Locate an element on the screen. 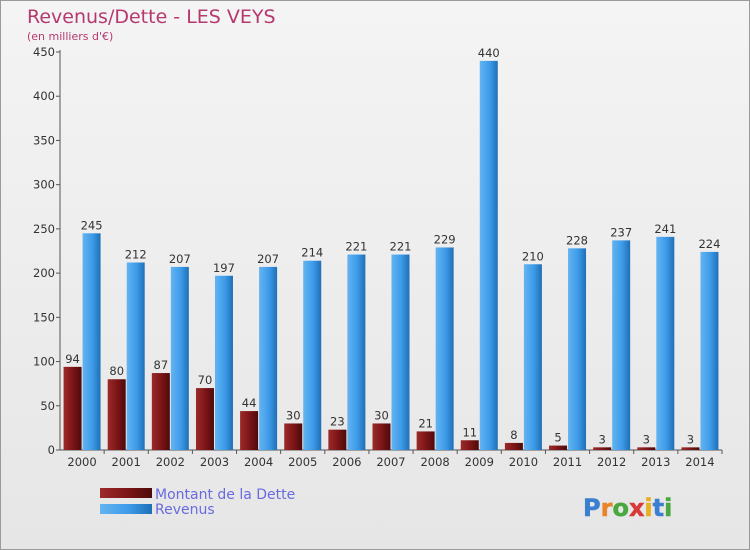  x-tick-label: 2002 is located at coordinates (170, 462).